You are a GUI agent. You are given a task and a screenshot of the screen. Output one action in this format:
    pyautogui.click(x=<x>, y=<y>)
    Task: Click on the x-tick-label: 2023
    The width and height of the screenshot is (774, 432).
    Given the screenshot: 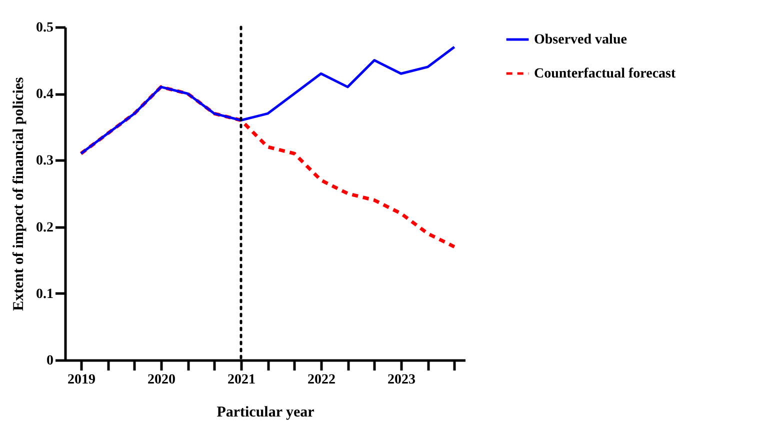 What is the action you would take?
    pyautogui.click(x=402, y=380)
    